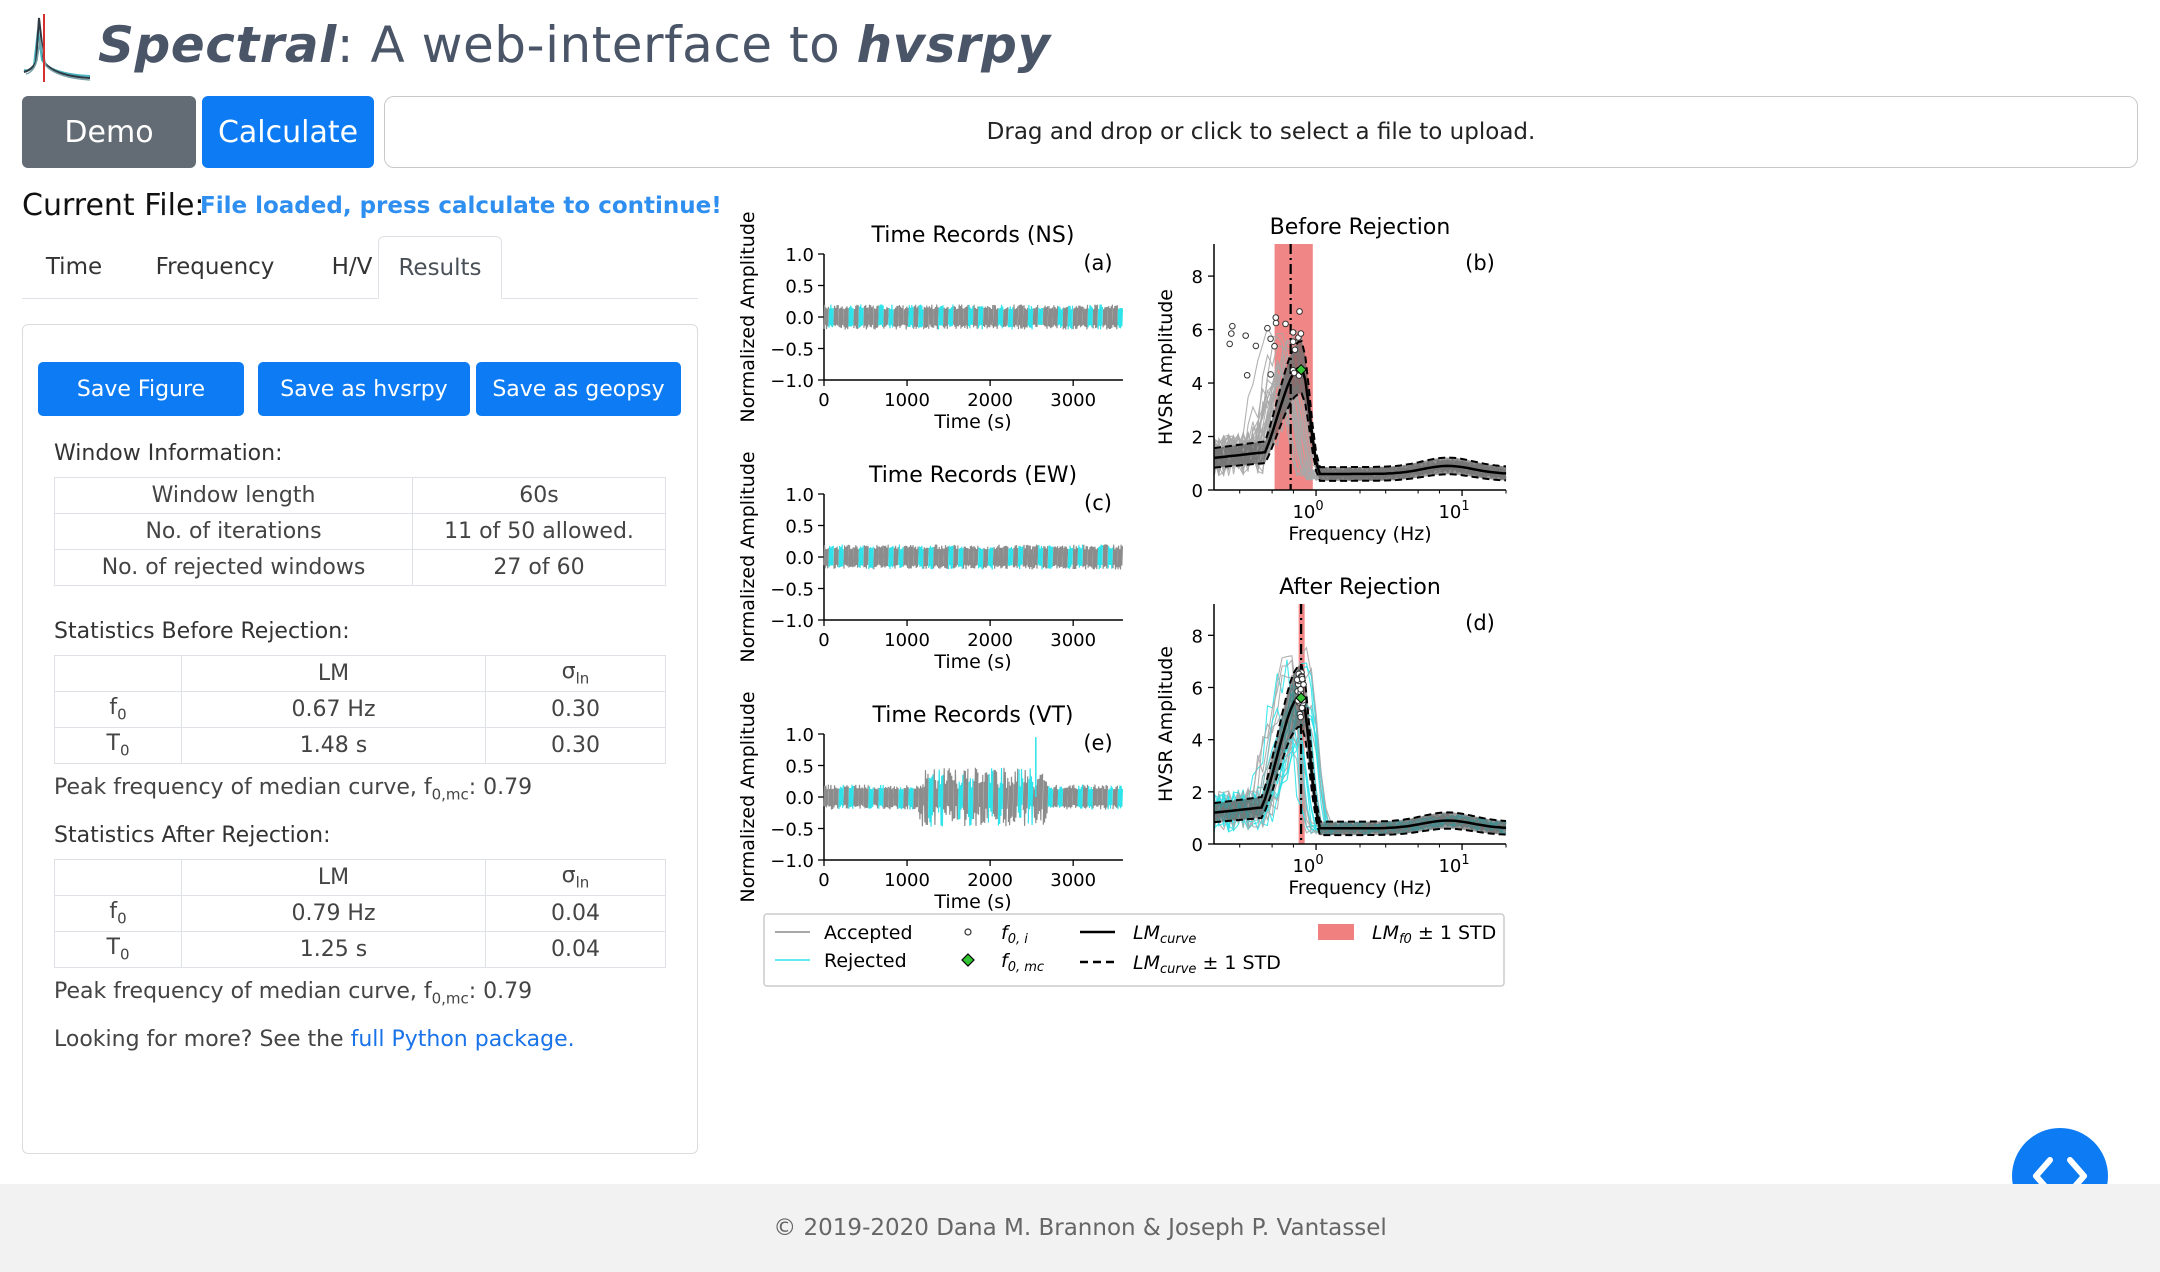 Image resolution: width=2160 pixels, height=1272 pixels. I want to click on param-cell: f0, so click(118, 709).